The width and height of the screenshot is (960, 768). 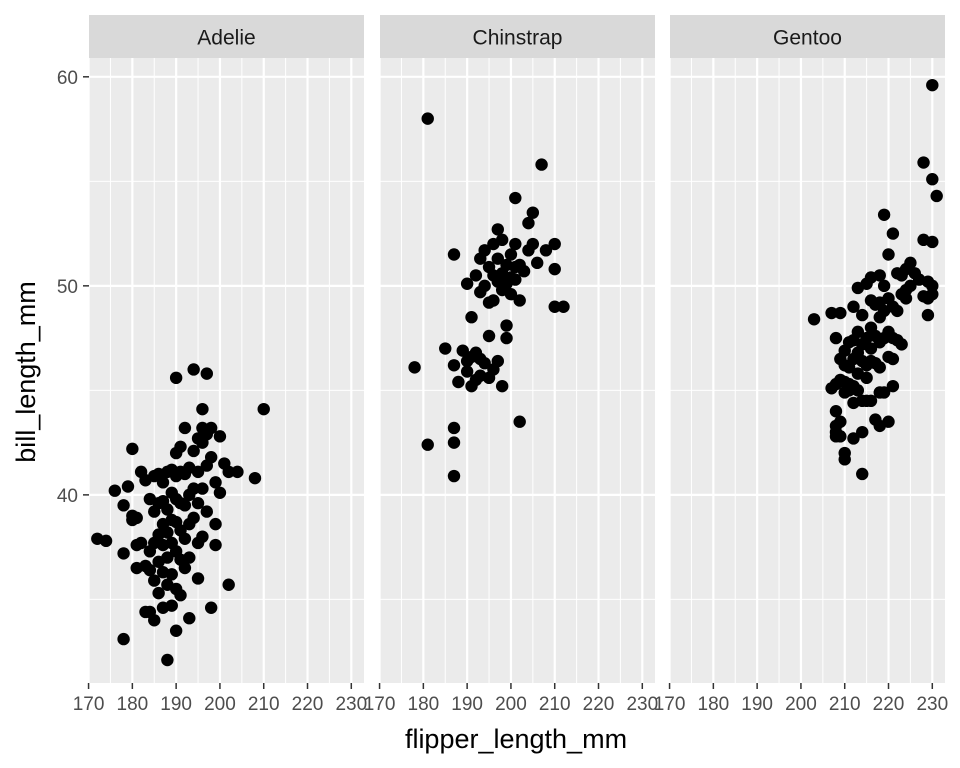 I want to click on facet-label: Adelie, so click(x=226, y=38).